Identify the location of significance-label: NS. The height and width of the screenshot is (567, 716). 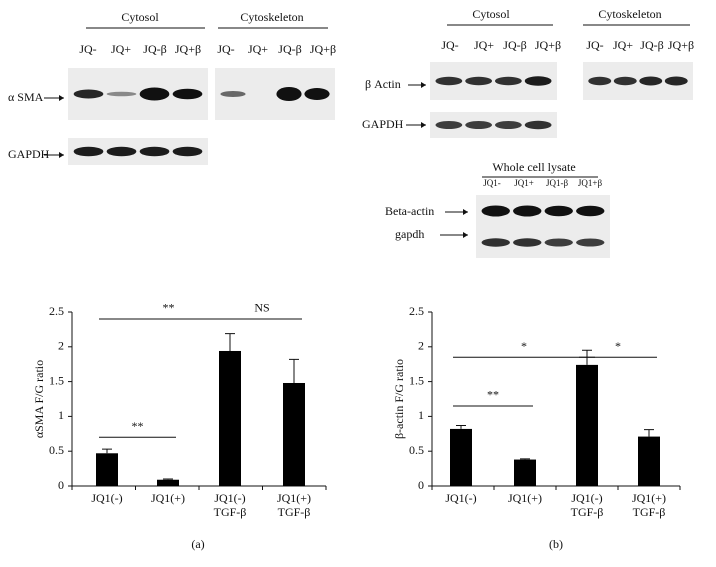
(261, 308).